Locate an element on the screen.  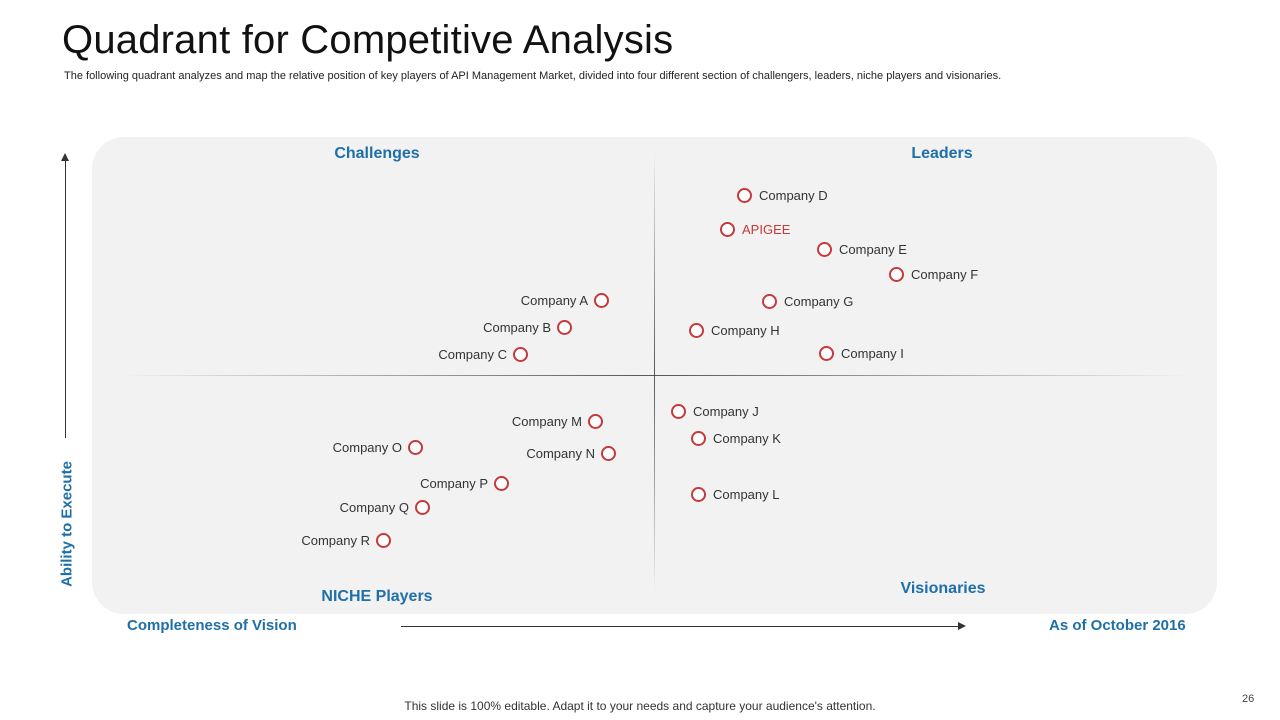
marker-company-g is located at coordinates (769, 301).